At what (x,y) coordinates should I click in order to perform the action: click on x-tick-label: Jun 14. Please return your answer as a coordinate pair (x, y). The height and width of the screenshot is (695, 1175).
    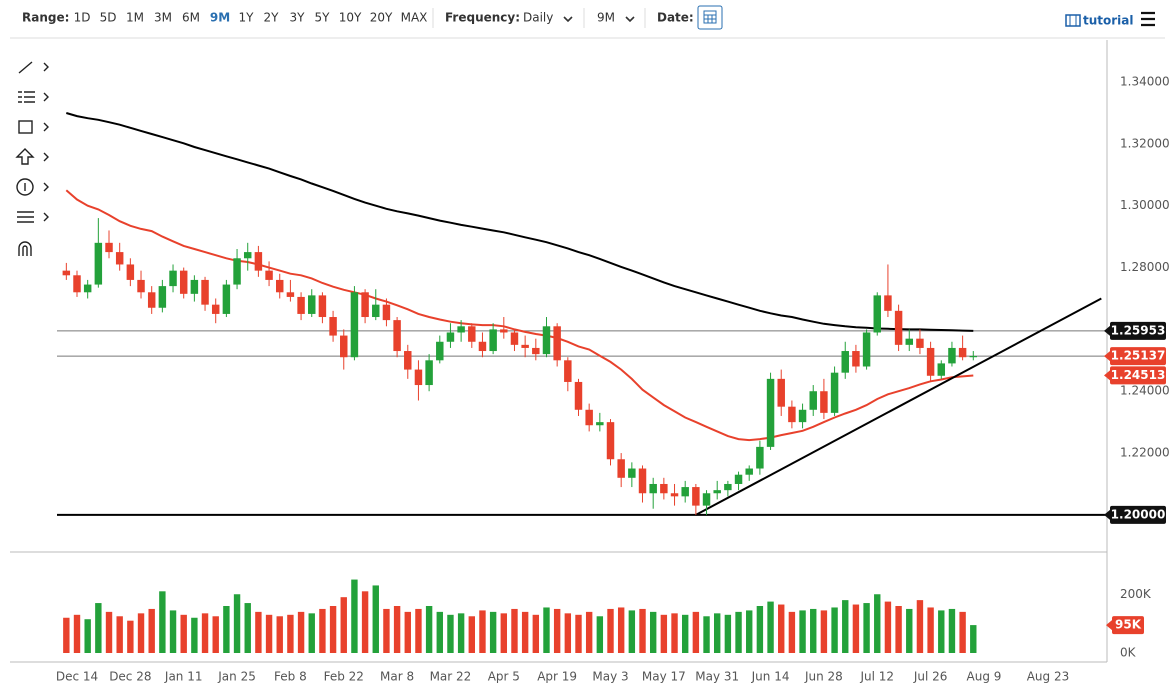
    Looking at the image, I should click on (770, 677).